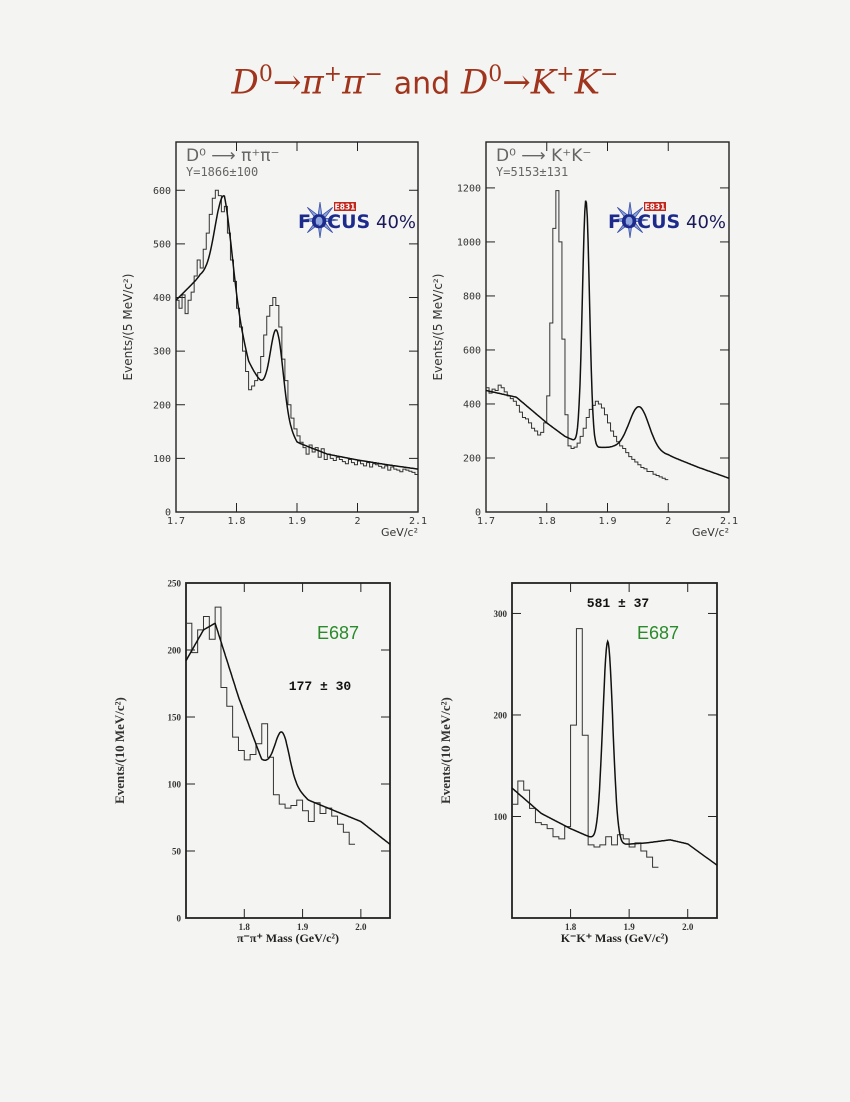  I want to click on decay-label: D⁰ ⟶ π⁺π⁻, so click(233, 156).